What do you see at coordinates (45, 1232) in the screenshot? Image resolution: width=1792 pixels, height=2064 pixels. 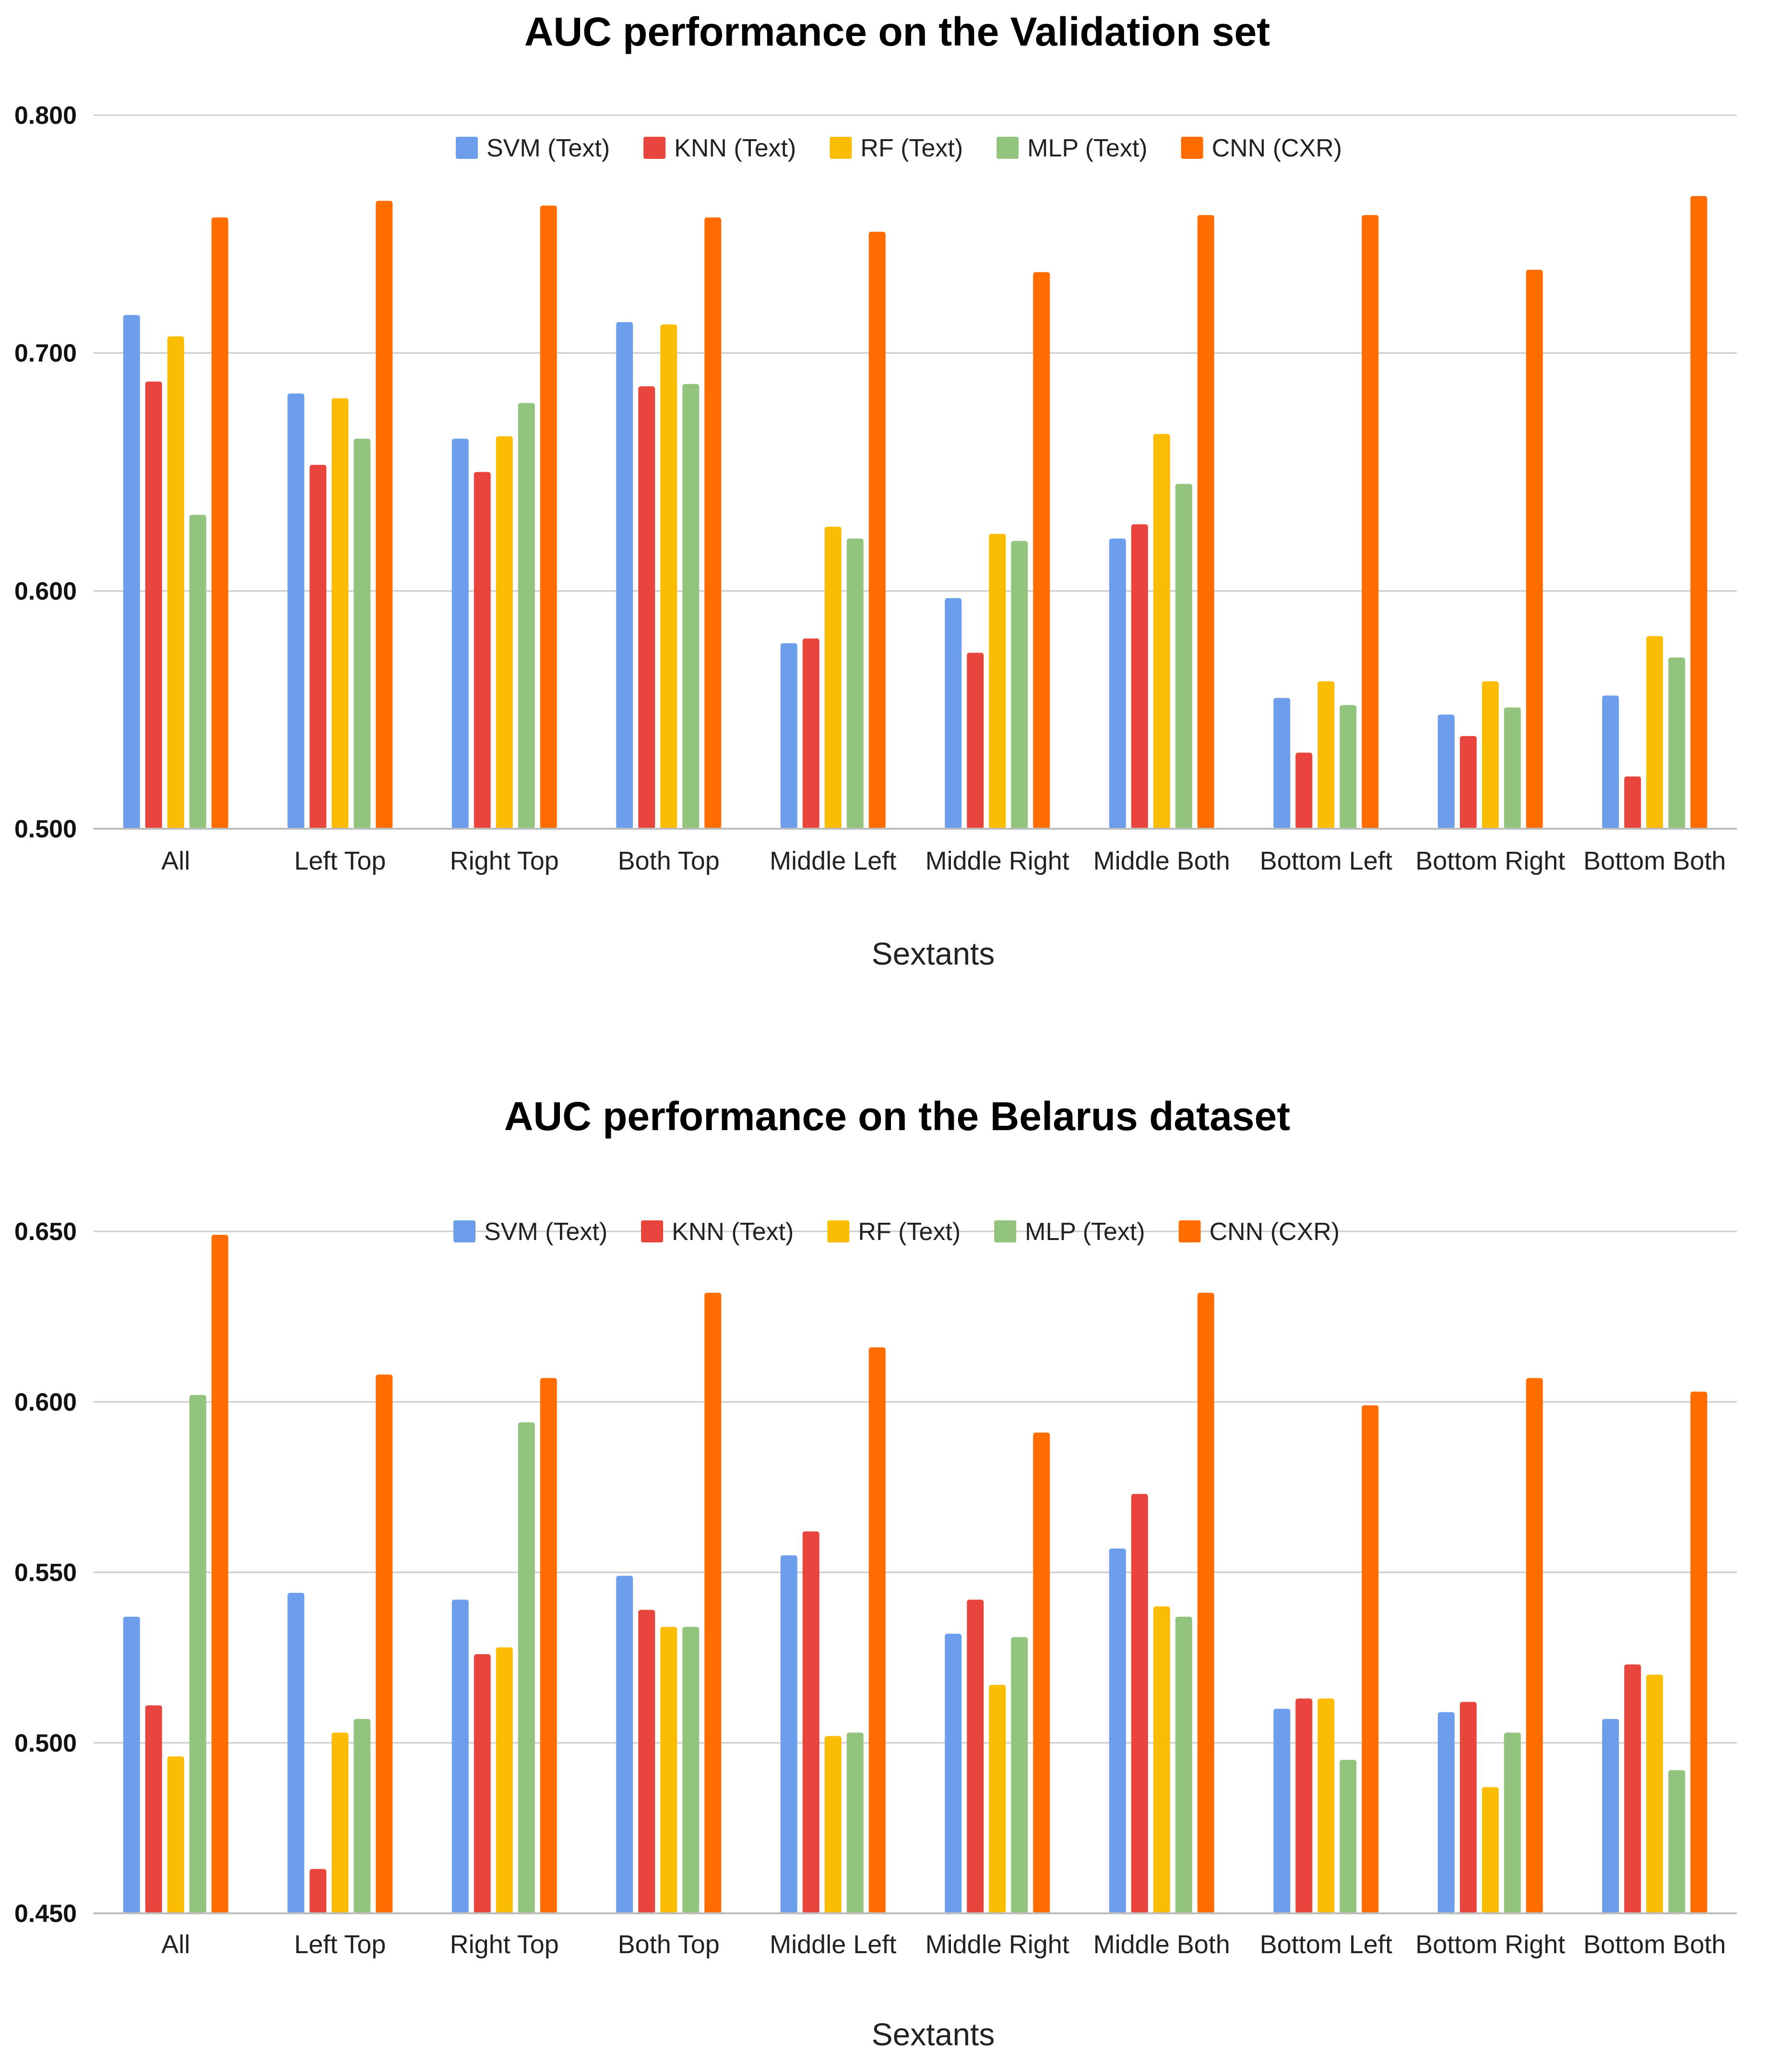 I see `y-tick-label: 0.650` at bounding box center [45, 1232].